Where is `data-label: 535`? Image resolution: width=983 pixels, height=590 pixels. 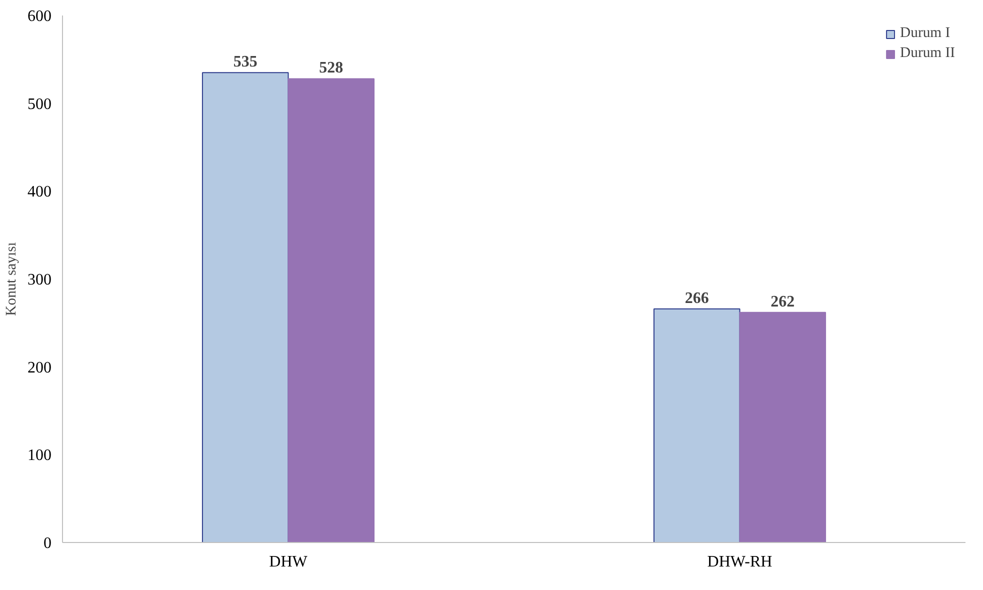 data-label: 535 is located at coordinates (245, 62).